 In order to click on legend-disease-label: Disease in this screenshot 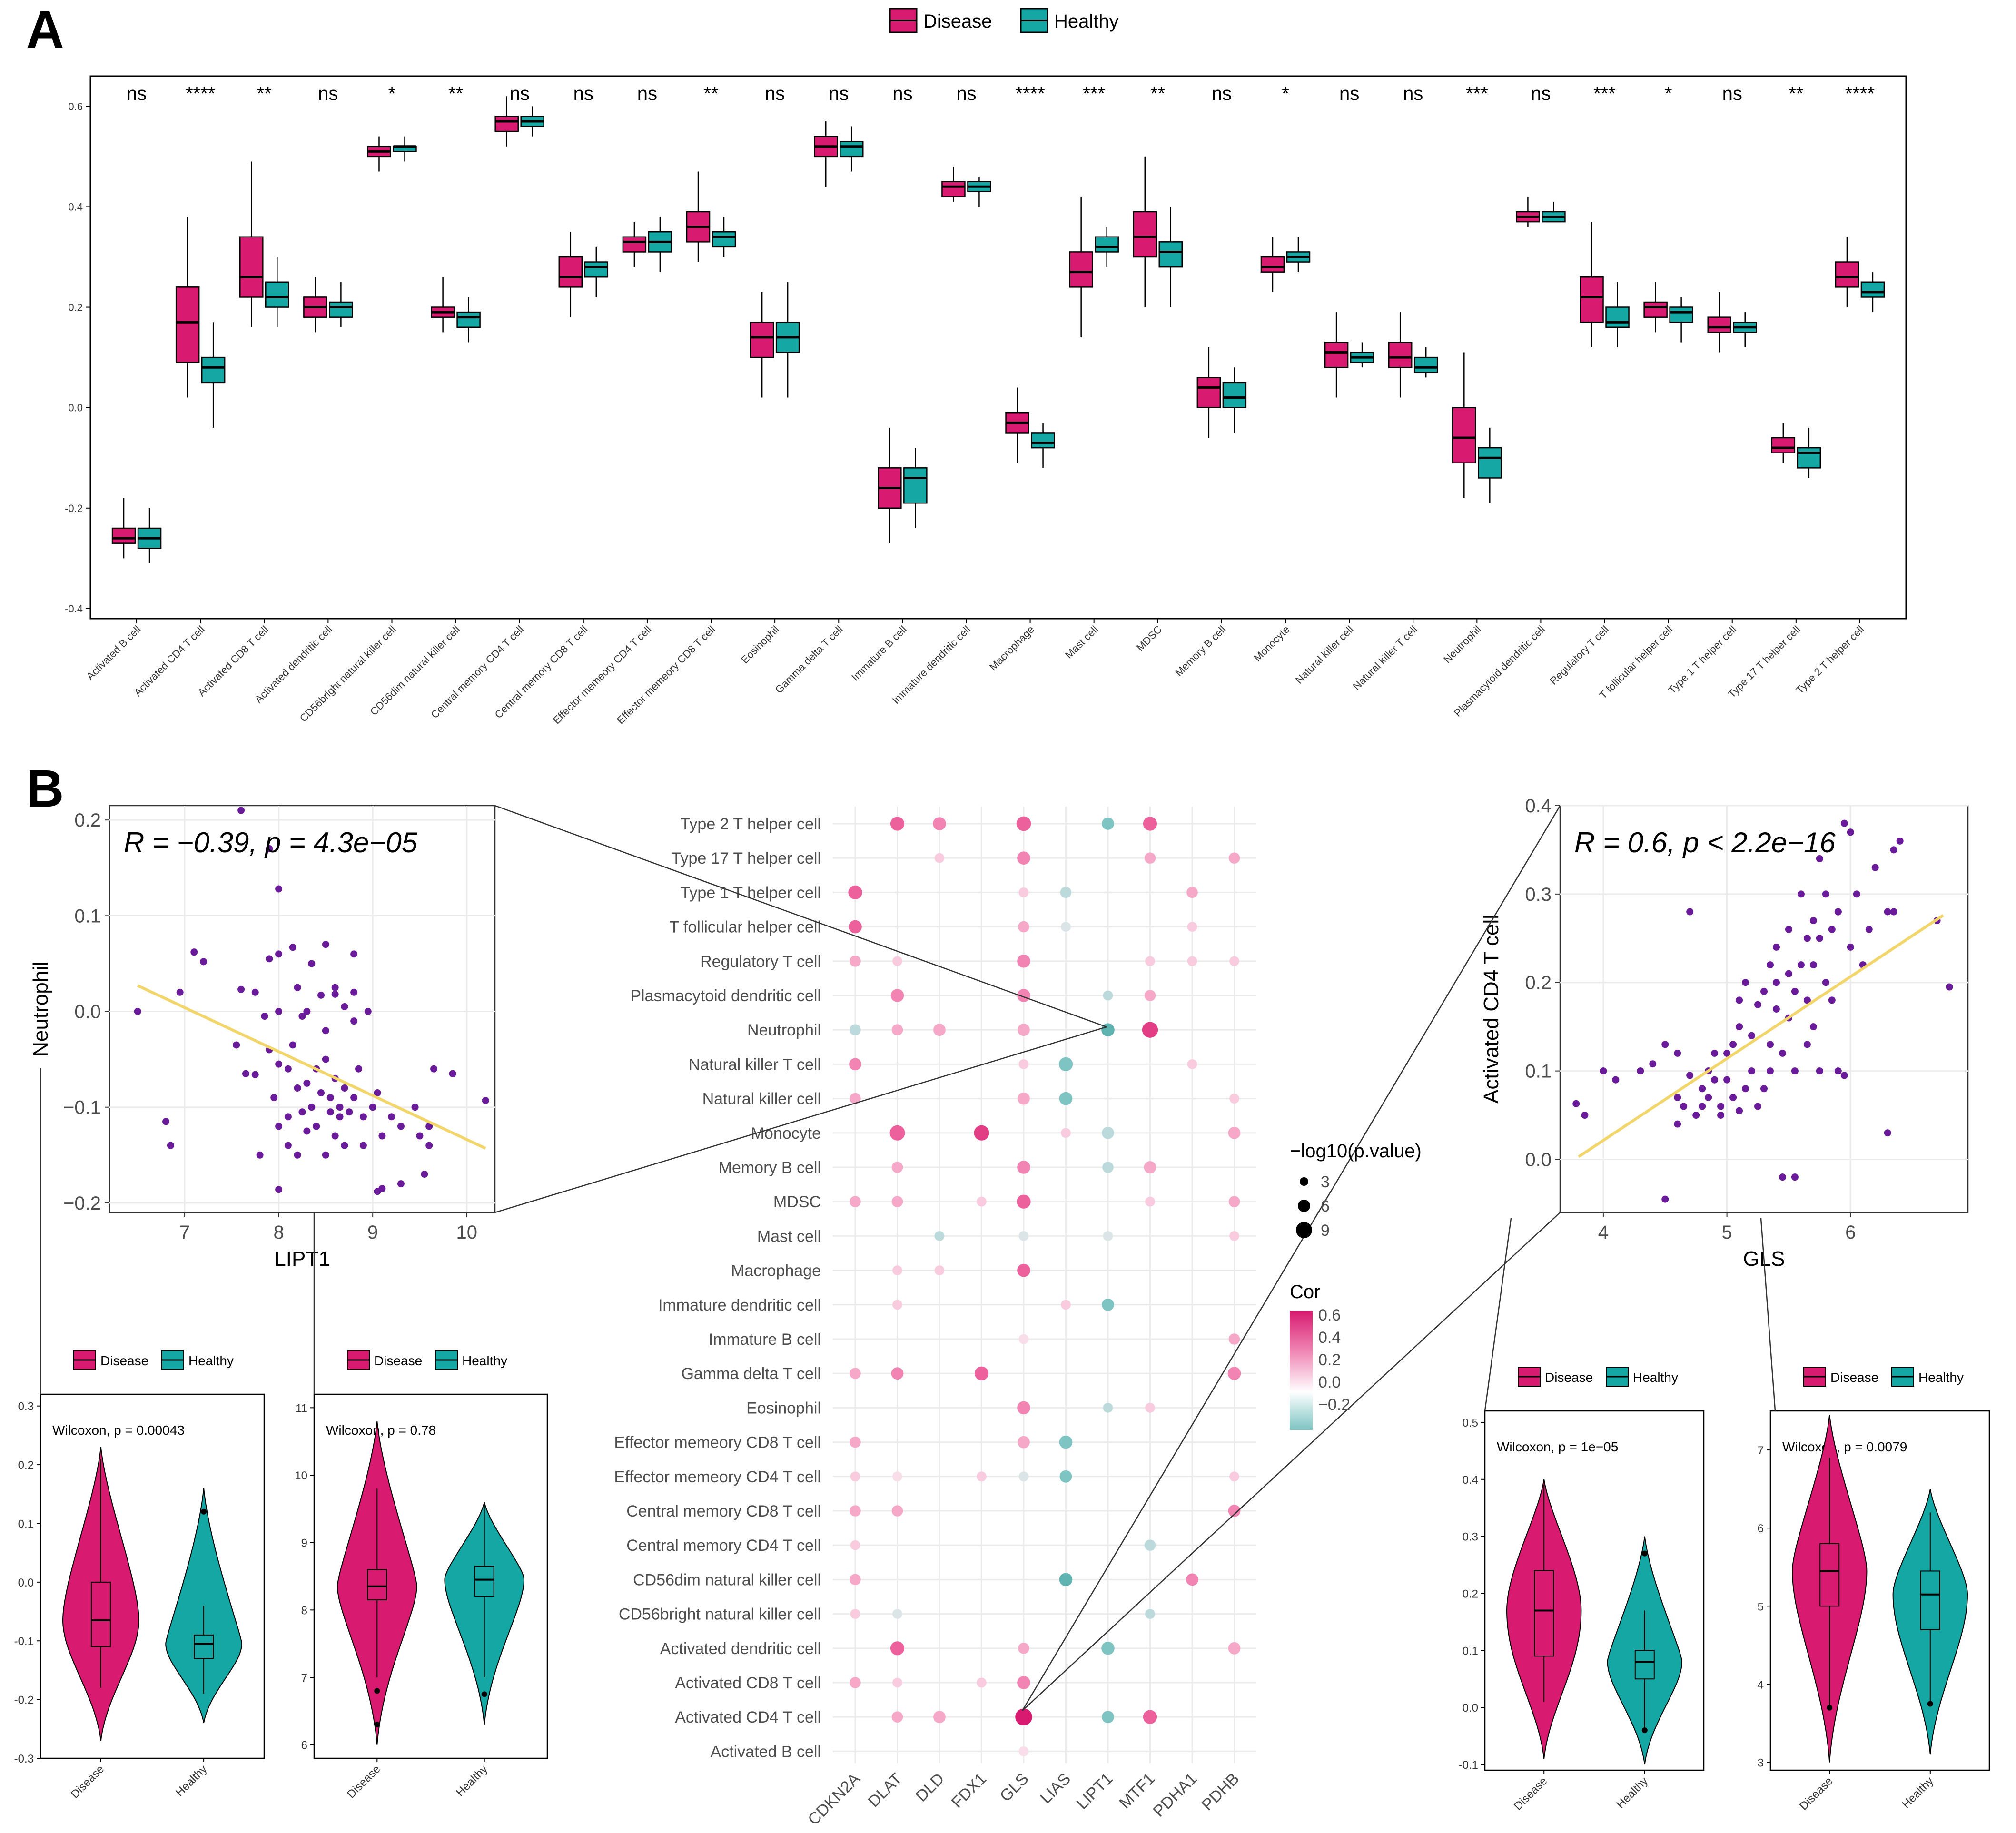, I will do `click(1854, 1377)`.